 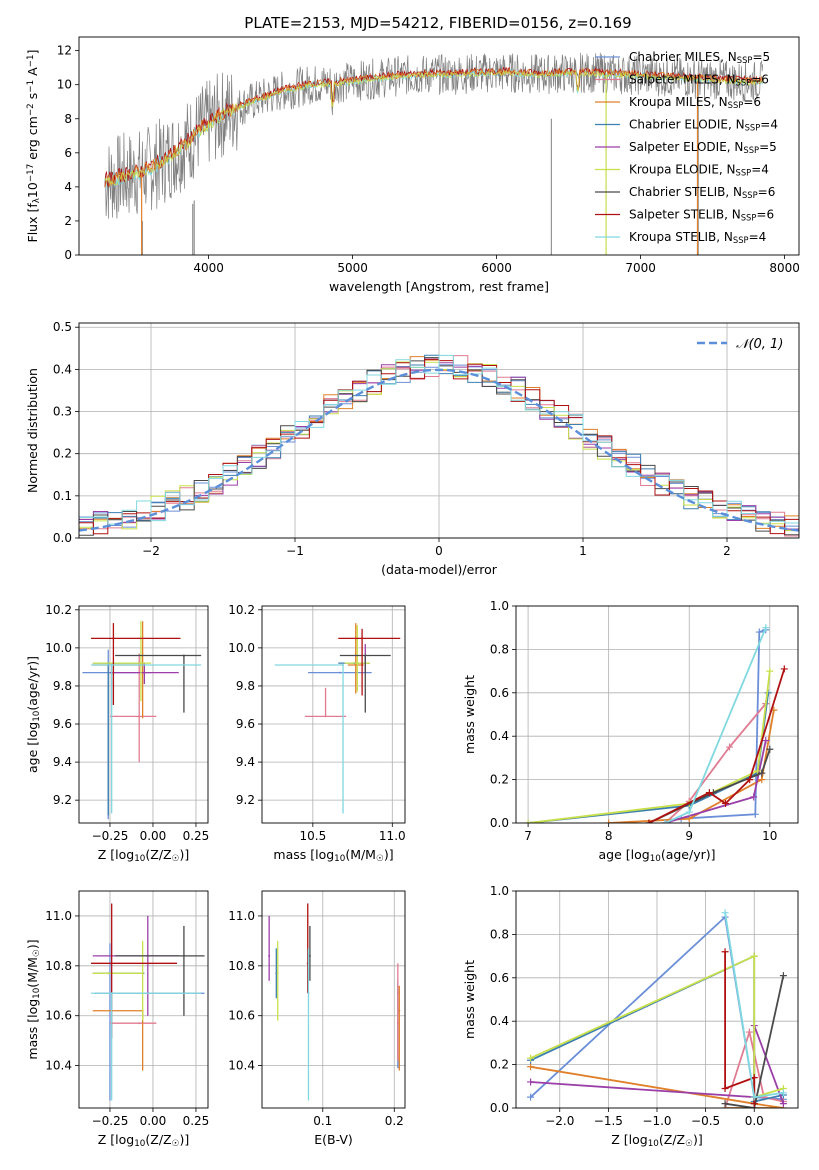 What do you see at coordinates (58, 648) in the screenshot?
I see `tick-label-y: 10.0` at bounding box center [58, 648].